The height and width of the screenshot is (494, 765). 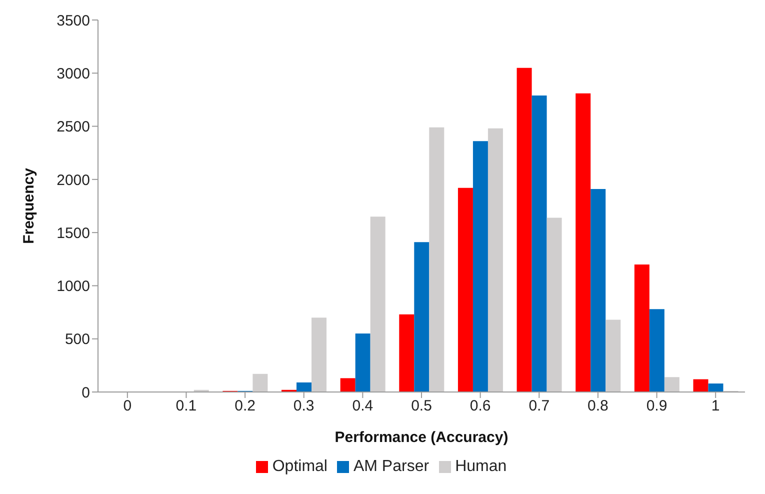 I want to click on legend-label: Optimal, so click(x=300, y=466).